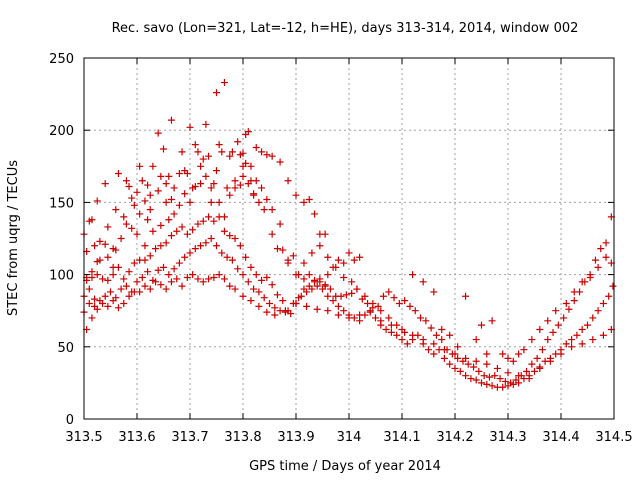 The image size is (640, 480). What do you see at coordinates (345, 466) in the screenshot?
I see `x-axis-label: GPS time / Days of year 2014` at bounding box center [345, 466].